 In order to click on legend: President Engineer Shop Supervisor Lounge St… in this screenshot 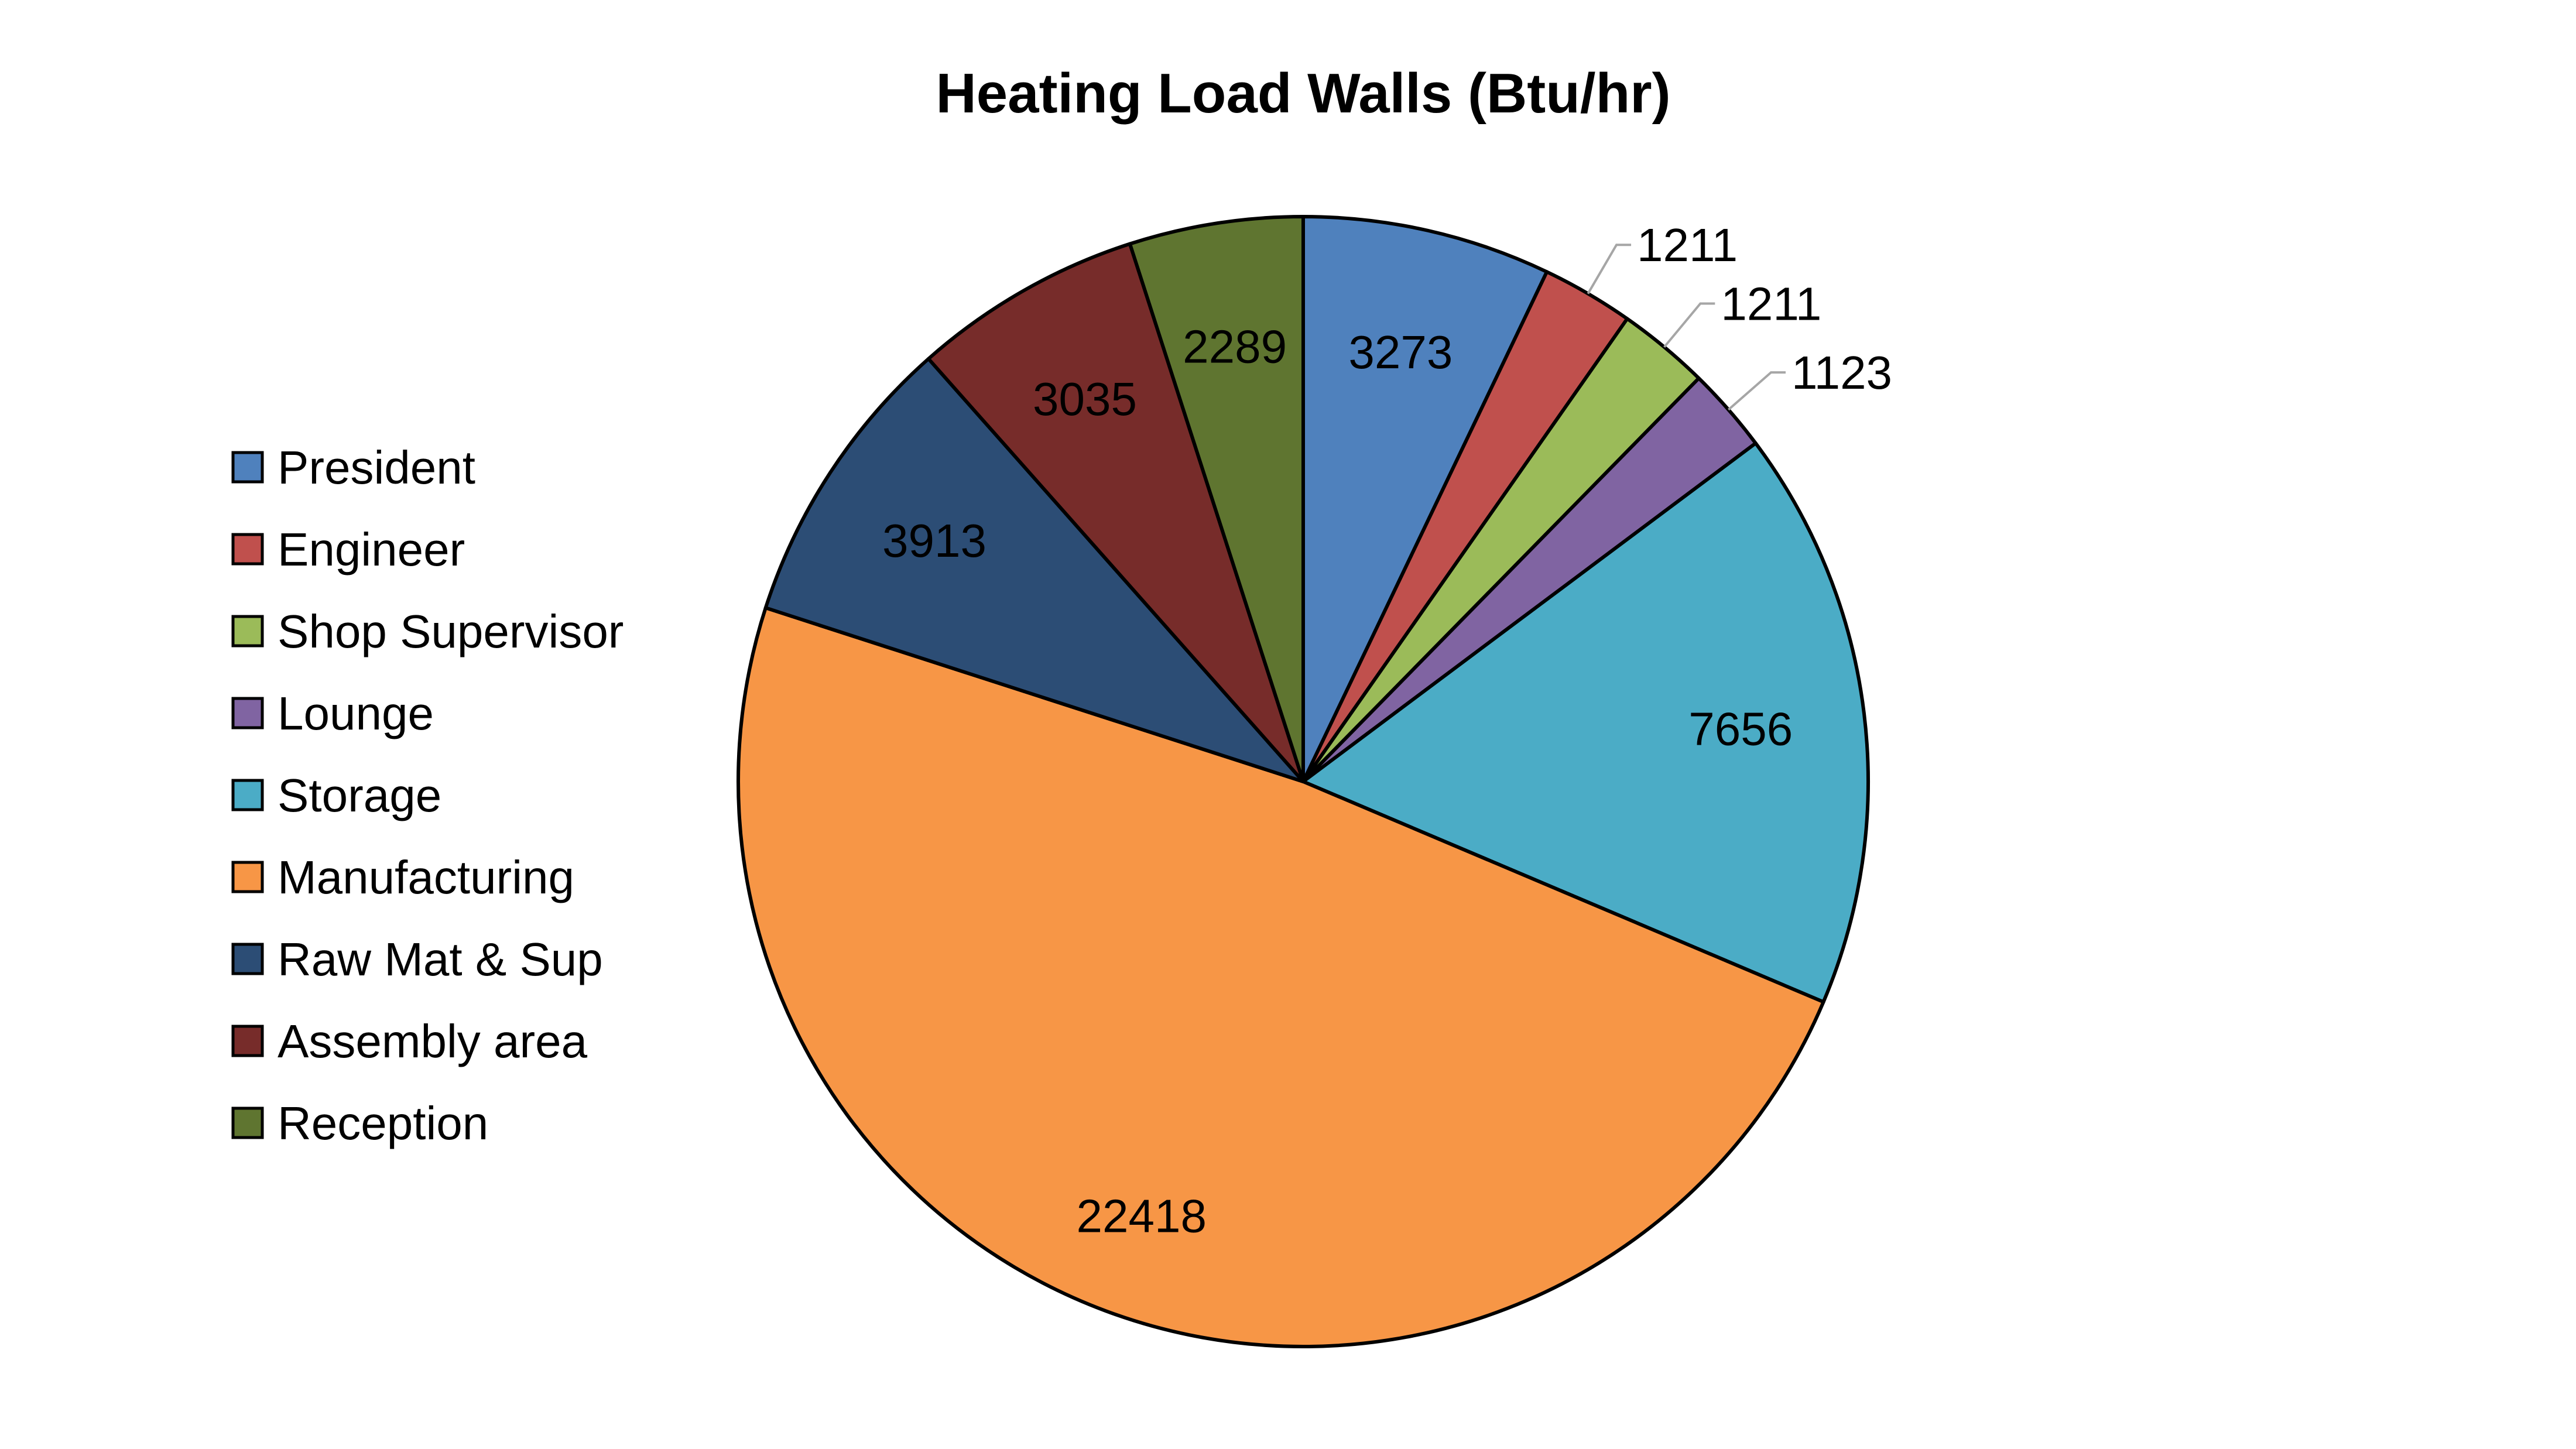, I will do `click(427, 795)`.